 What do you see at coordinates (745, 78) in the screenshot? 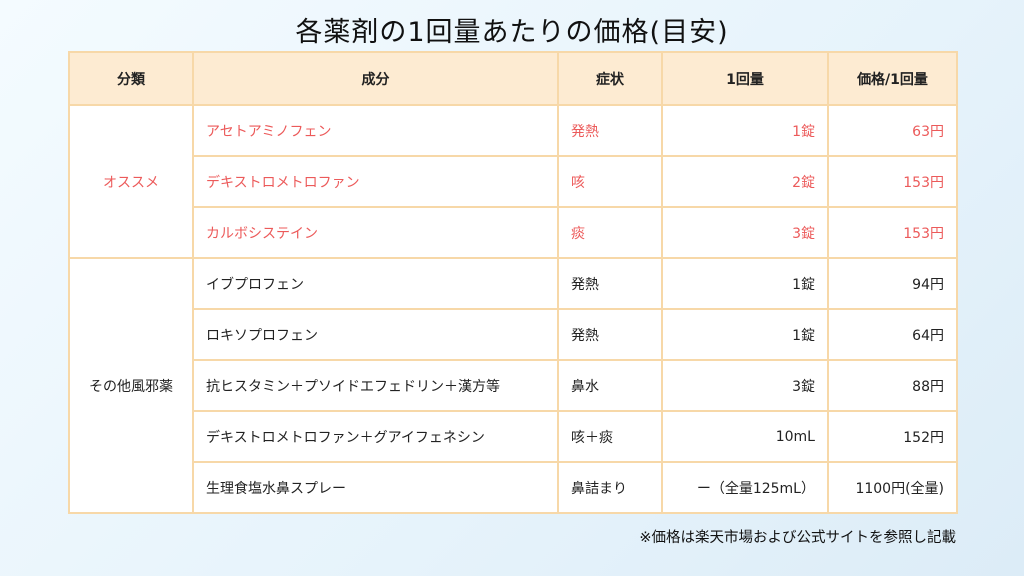
I see `header-dose: 1回量` at bounding box center [745, 78].